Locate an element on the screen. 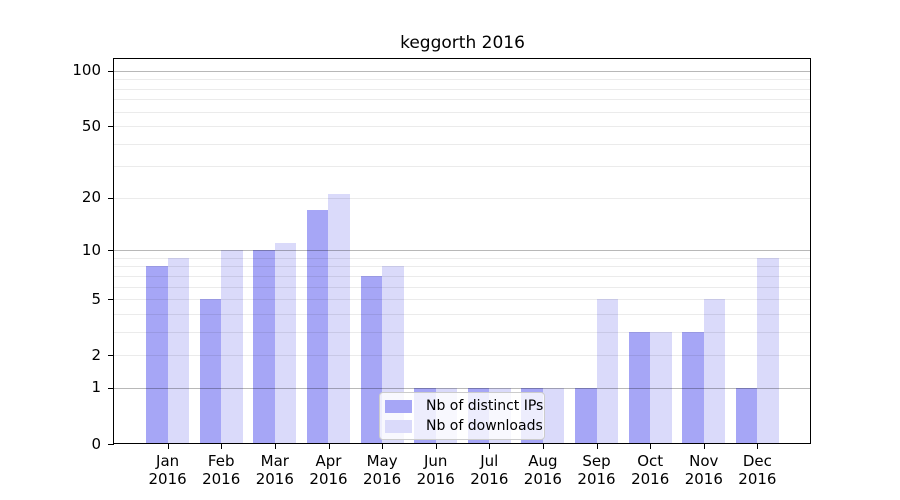 The width and height of the screenshot is (900, 500). bar-downloads-sep is located at coordinates (607, 371).